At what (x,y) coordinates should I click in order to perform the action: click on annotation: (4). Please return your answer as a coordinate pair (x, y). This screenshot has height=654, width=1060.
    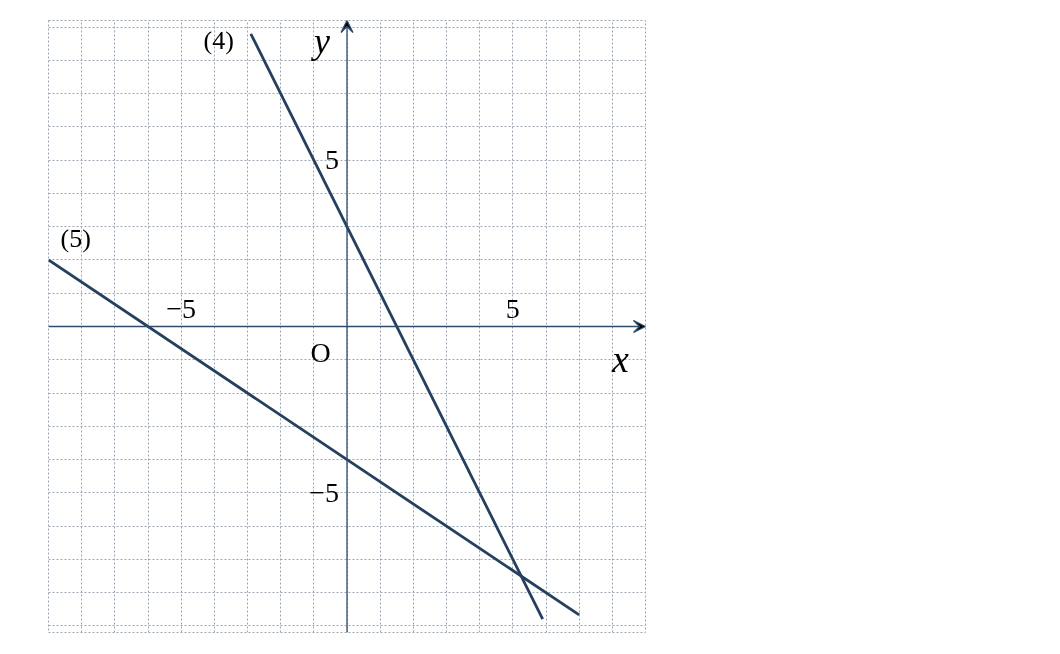
    Looking at the image, I should click on (218, 40).